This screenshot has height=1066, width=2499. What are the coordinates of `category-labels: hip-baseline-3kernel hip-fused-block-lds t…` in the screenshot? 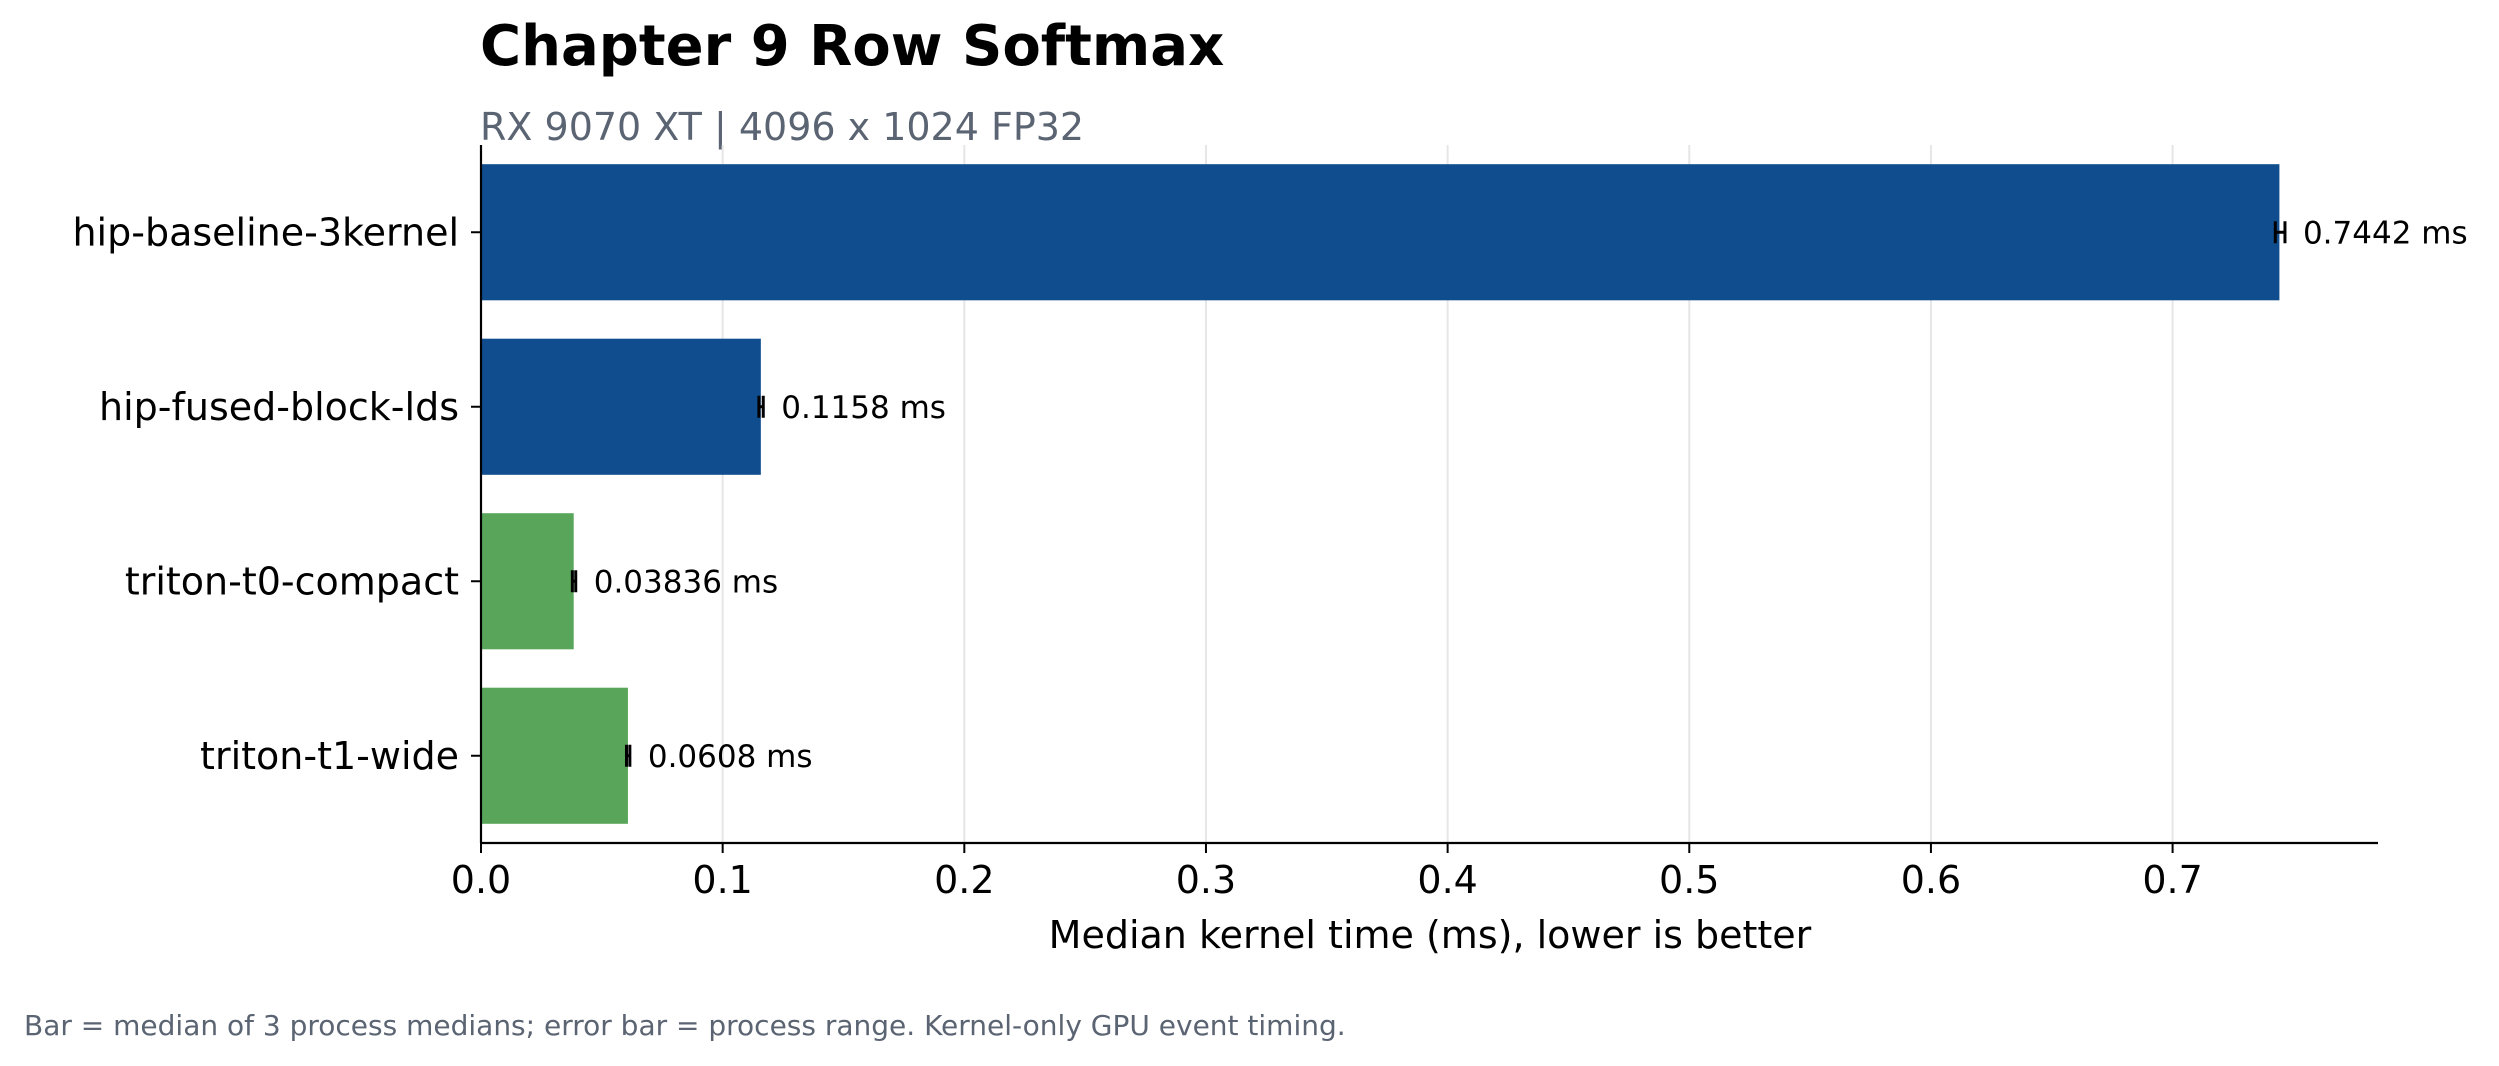 It's located at (276, 494).